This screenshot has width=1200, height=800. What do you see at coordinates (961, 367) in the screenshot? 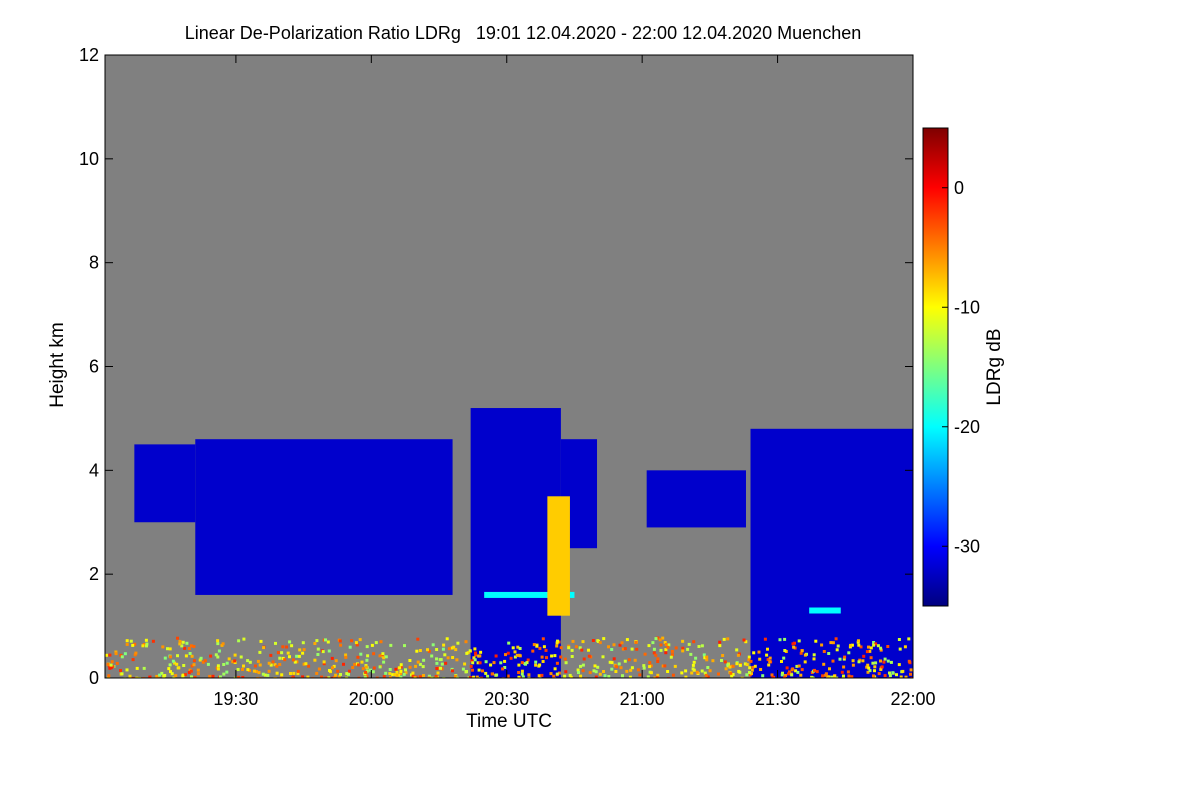
I see `colorbar-ticks: 0 -10 -20 -30` at bounding box center [961, 367].